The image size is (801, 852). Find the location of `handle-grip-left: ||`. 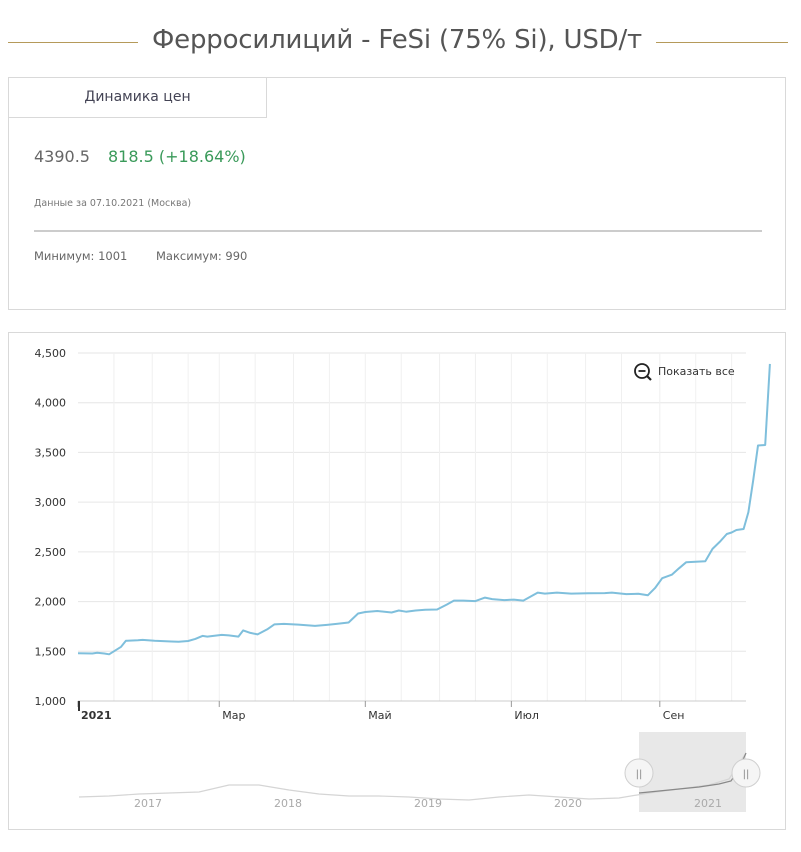

handle-grip-left: || is located at coordinates (639, 774).